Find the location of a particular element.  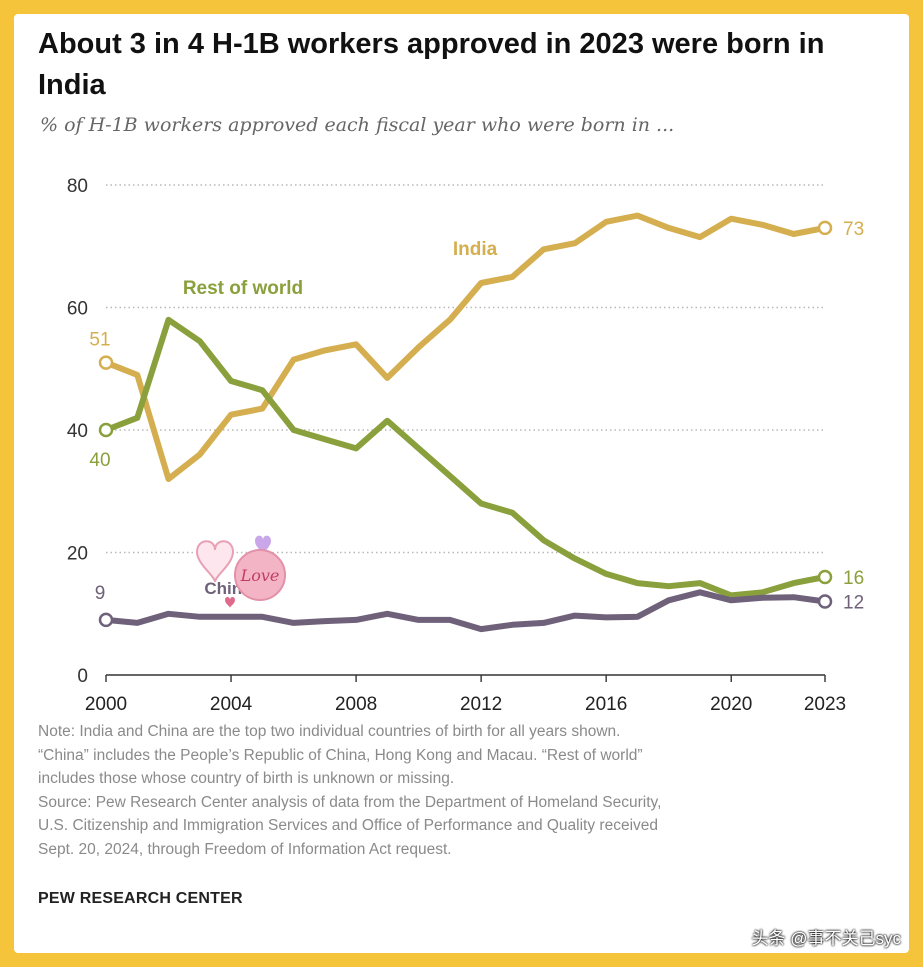

end-value-label-rest-of-world: 16 is located at coordinates (853, 578).